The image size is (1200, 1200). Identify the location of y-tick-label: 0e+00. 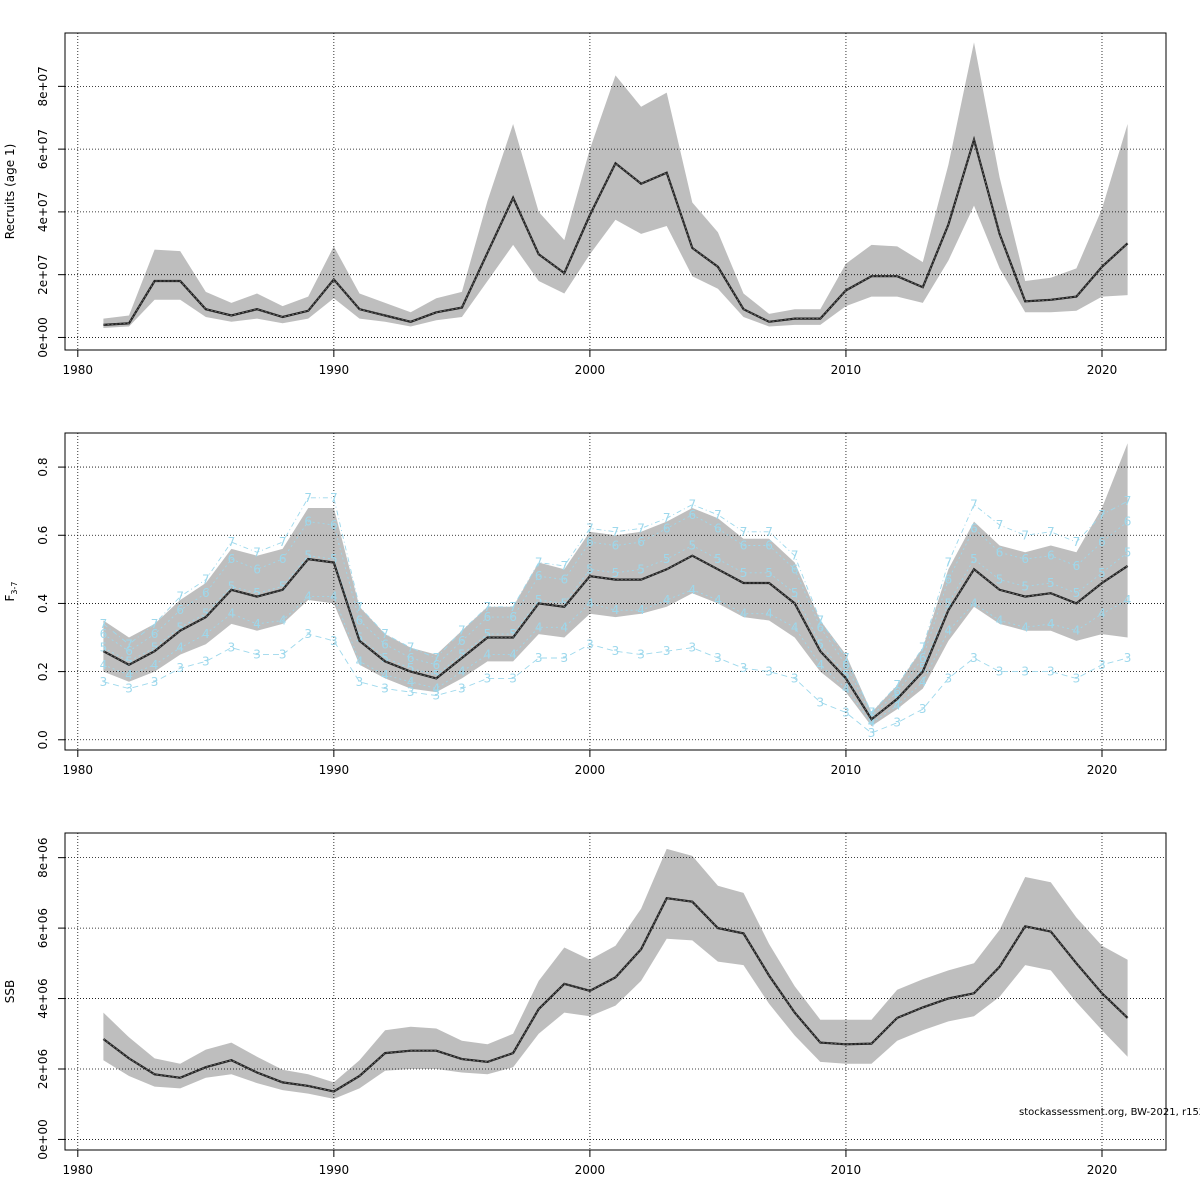
(43, 337).